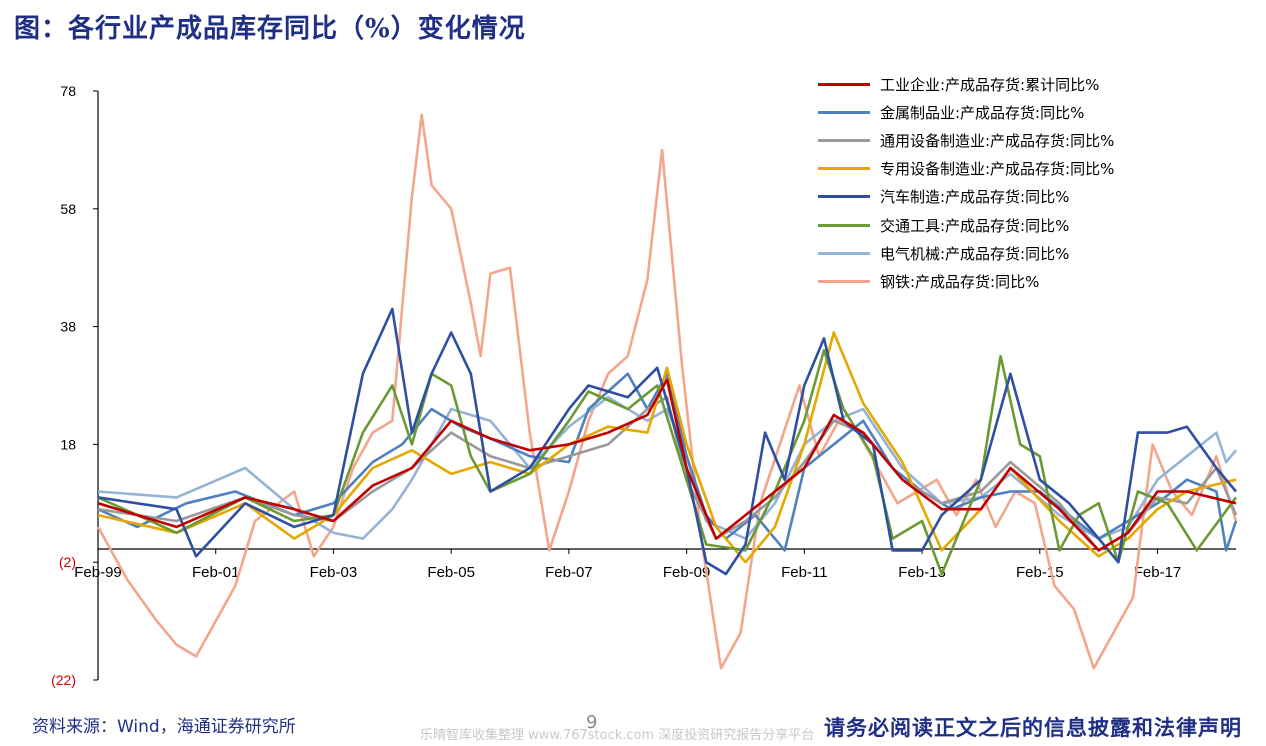  What do you see at coordinates (617, 735) in the screenshot?
I see `watermark-text: 乐晴智库收集整理 www.767stock.com 深度投资研究报告分享平台` at bounding box center [617, 735].